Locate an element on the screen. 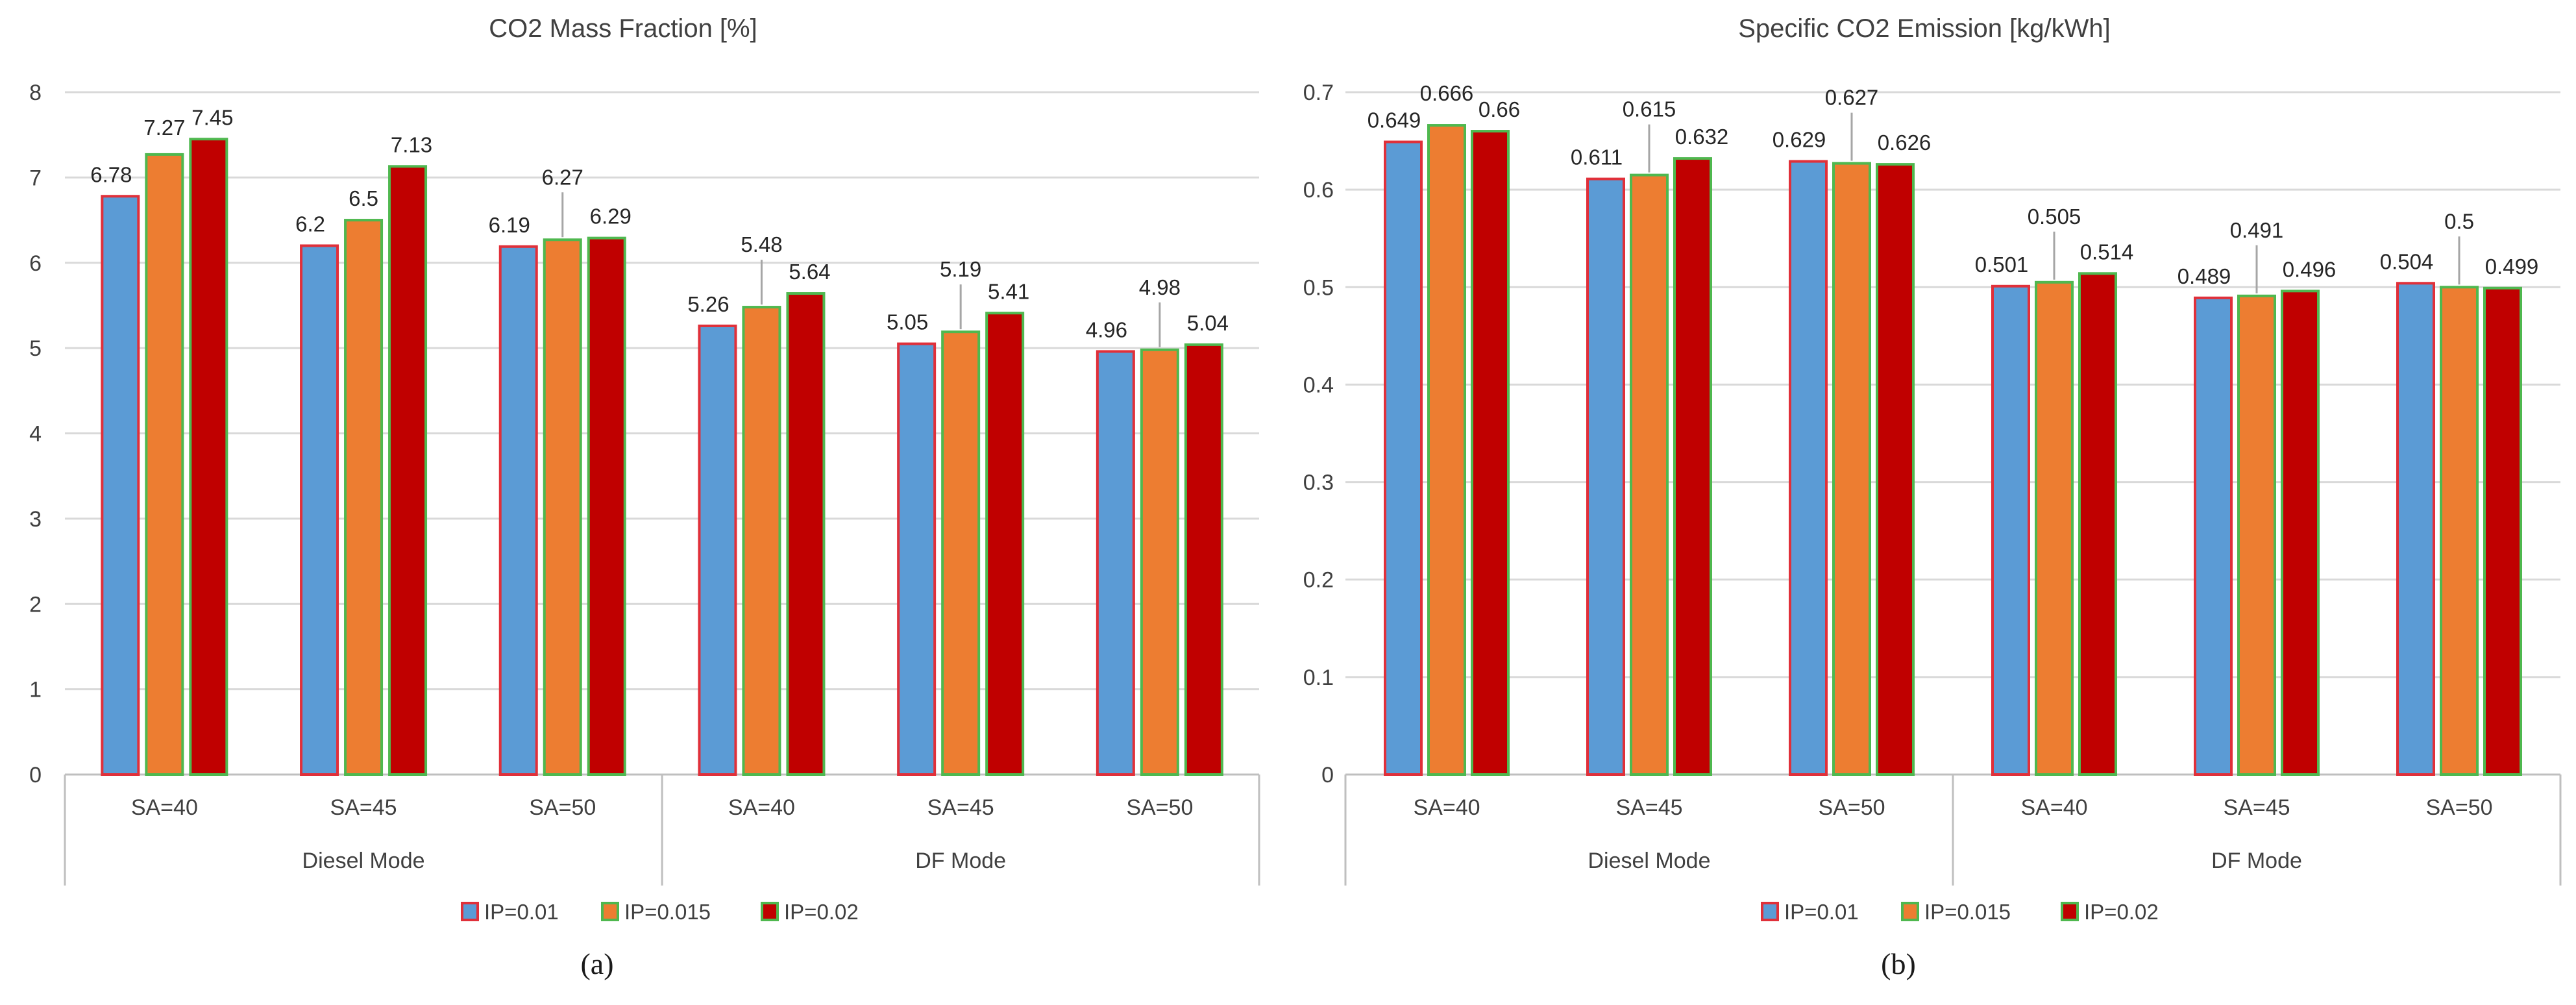 This screenshot has width=2576, height=1005. data-label: 4.98 is located at coordinates (1160, 287).